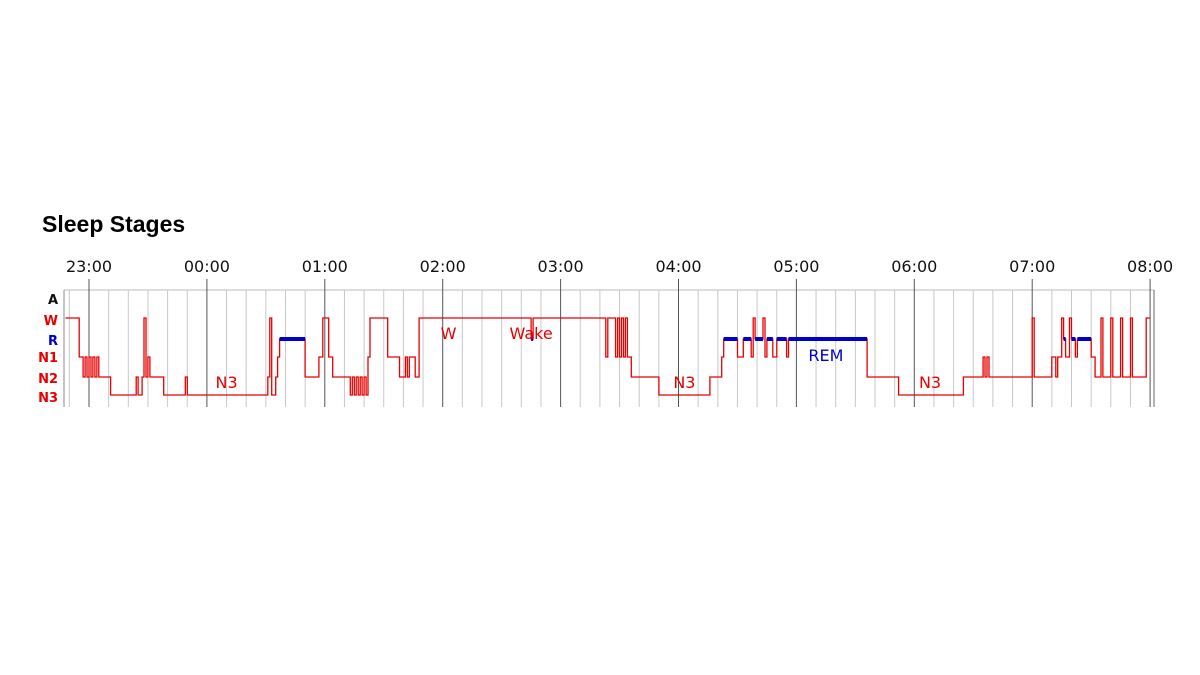  I want to click on y-label-n2: N2, so click(48, 379).